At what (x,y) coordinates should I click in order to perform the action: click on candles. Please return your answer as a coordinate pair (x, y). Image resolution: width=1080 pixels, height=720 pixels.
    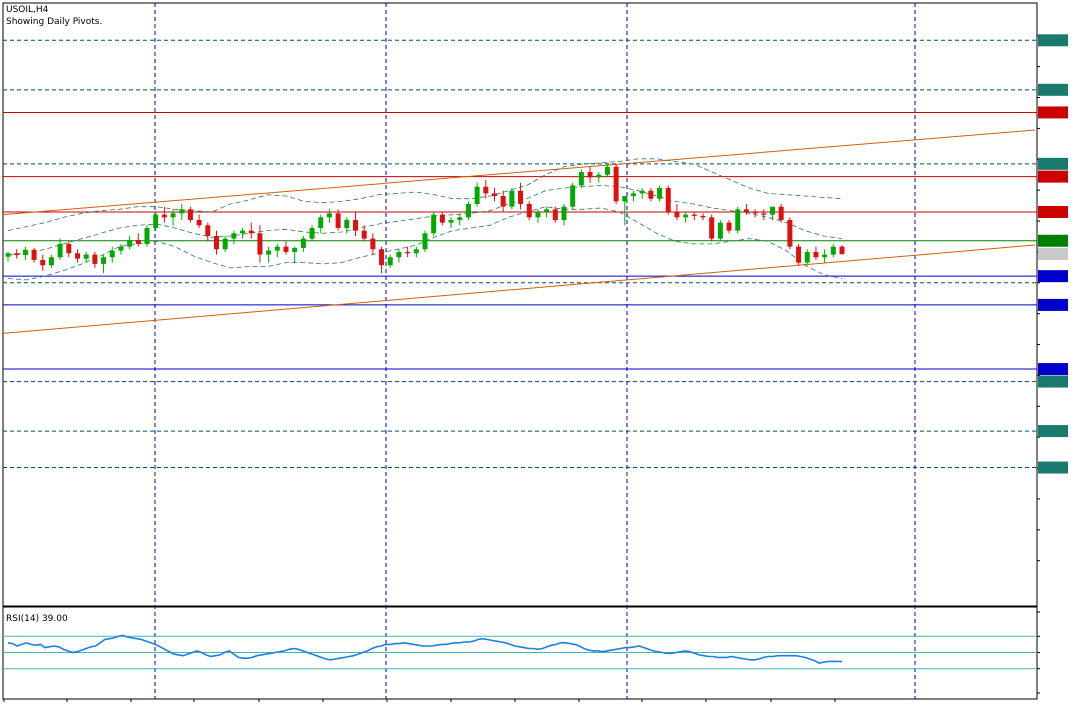
    Looking at the image, I should click on (425, 219).